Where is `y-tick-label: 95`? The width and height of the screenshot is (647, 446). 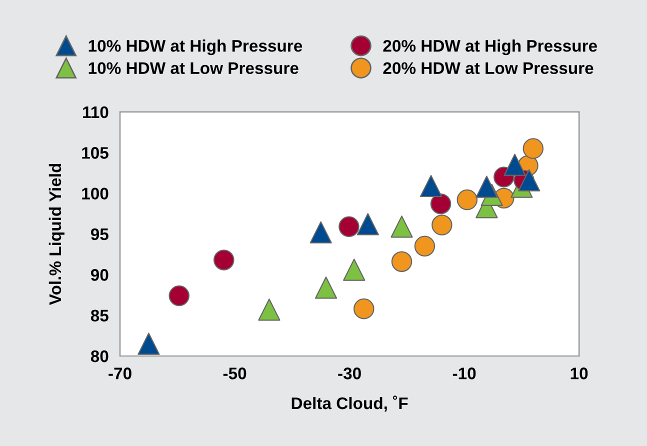
y-tick-label: 95 is located at coordinates (99, 234).